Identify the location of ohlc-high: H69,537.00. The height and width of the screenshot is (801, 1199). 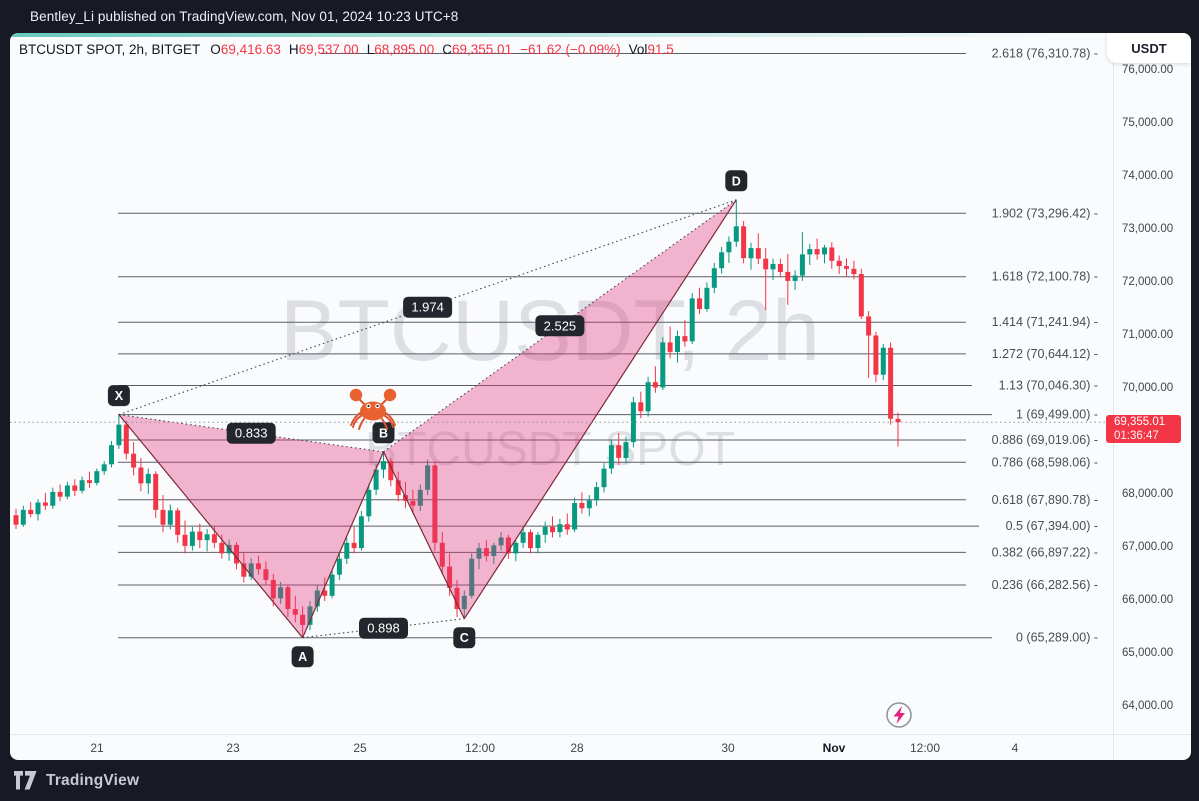
(323, 49).